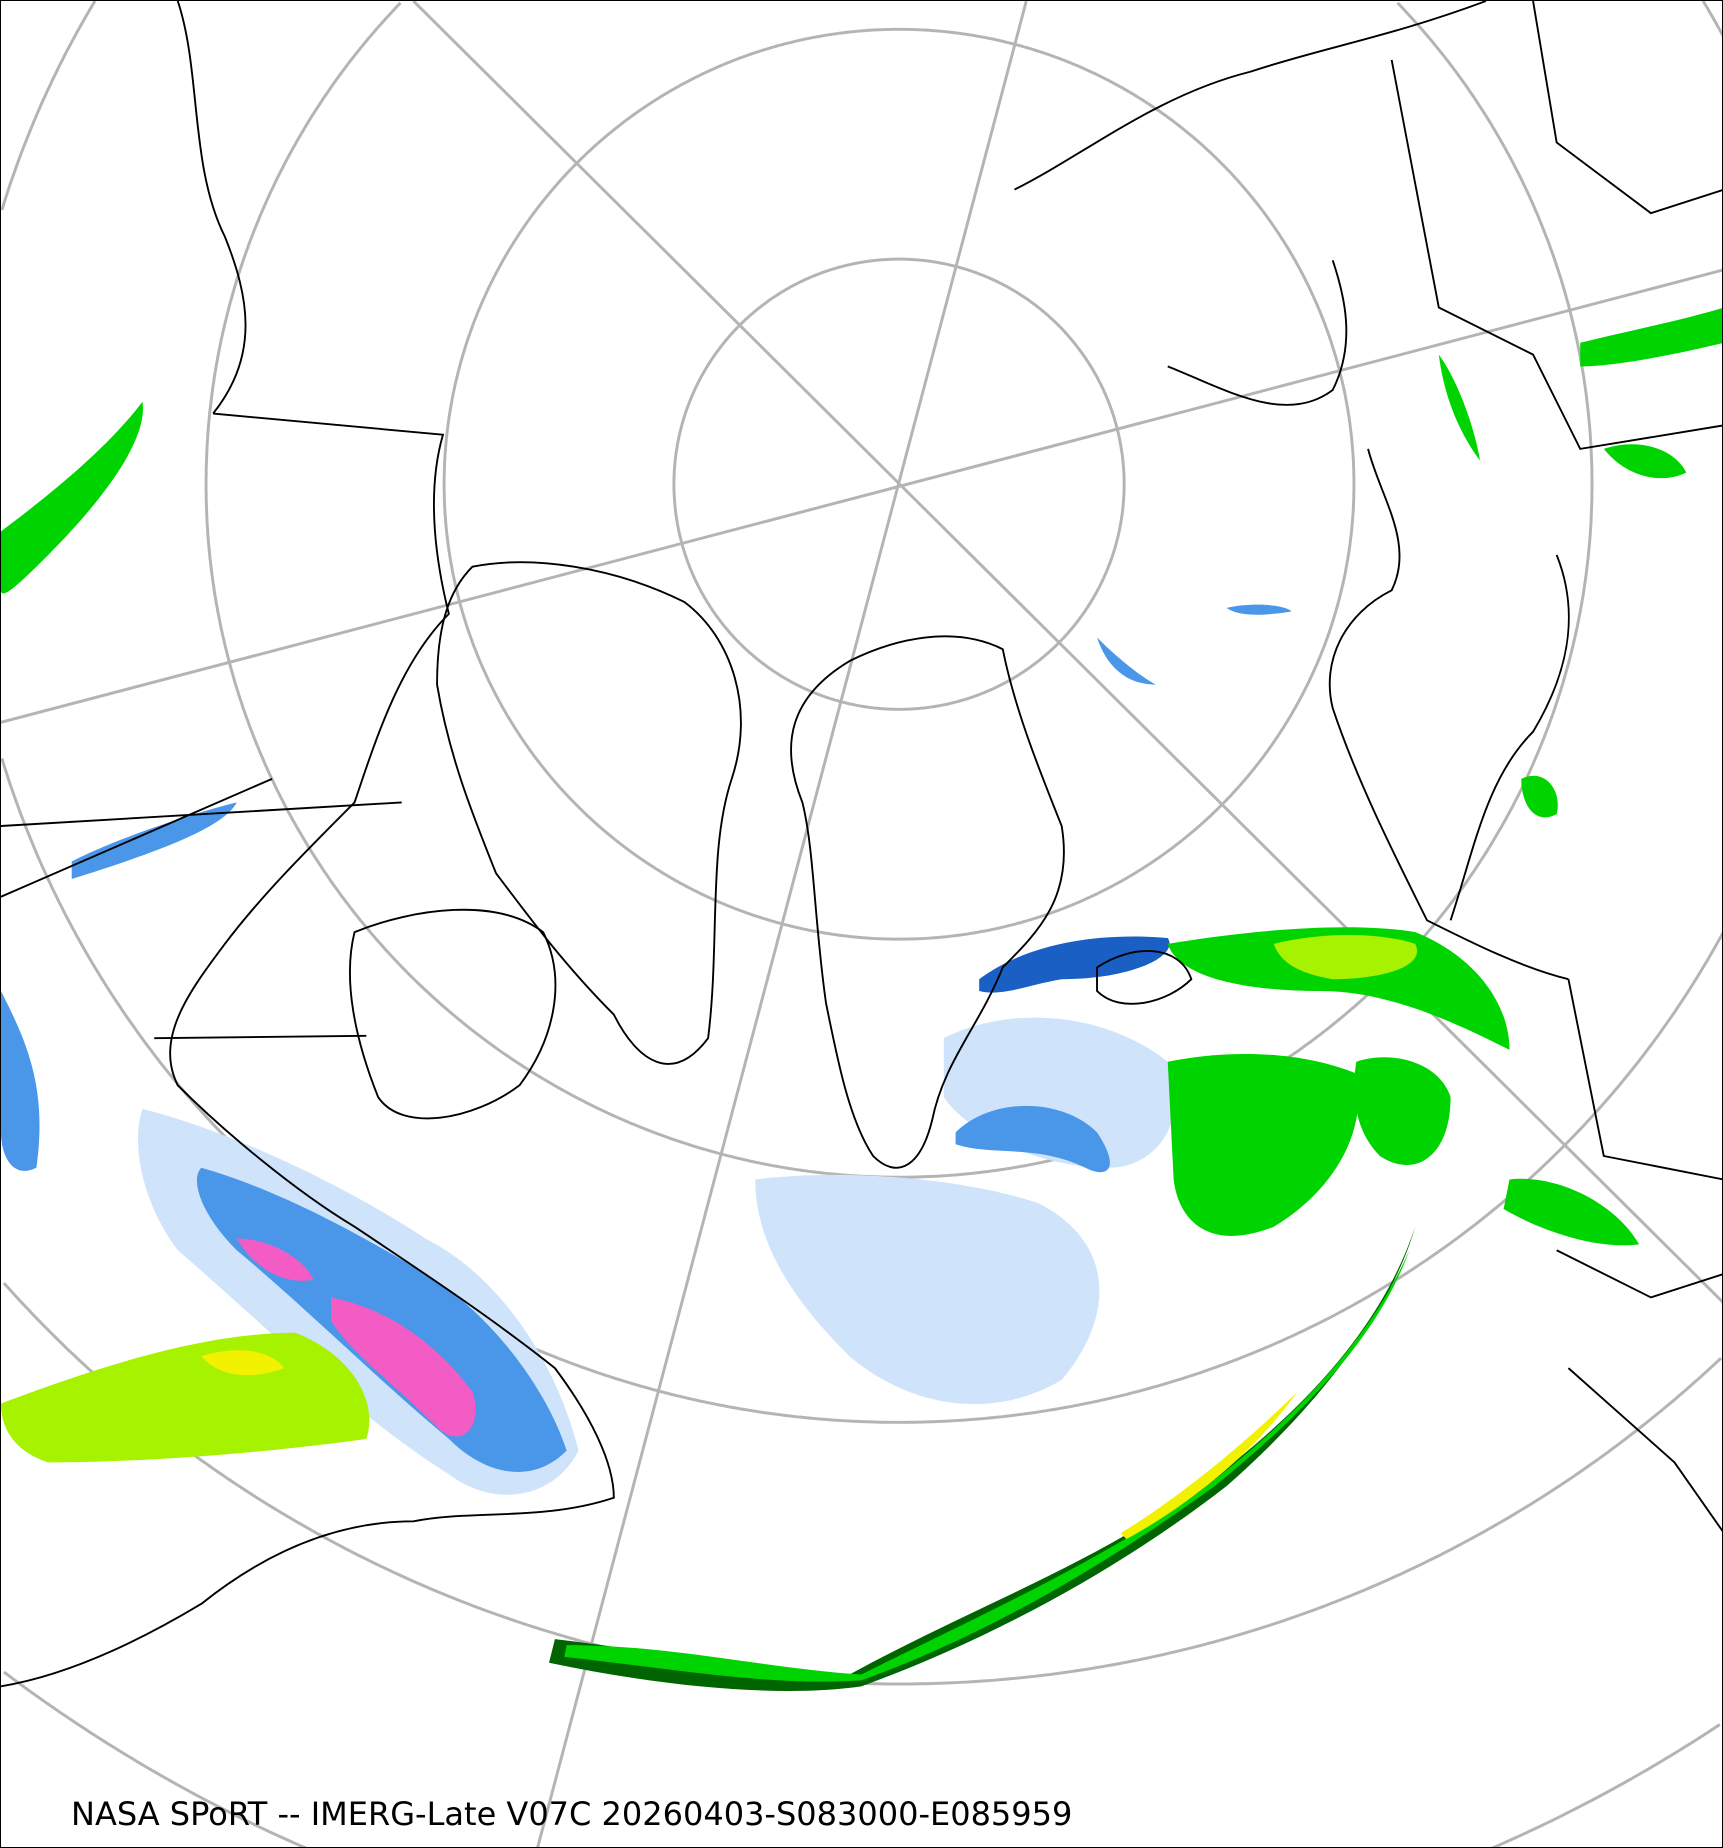 The image size is (1723, 1848). I want to click on greenland-coast, so click(927, 902).